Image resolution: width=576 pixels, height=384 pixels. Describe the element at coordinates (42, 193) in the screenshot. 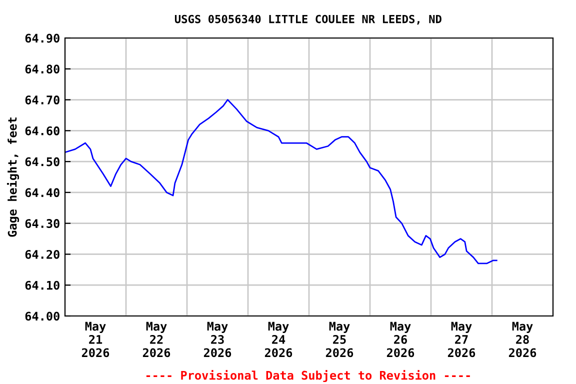

I see `y-tick-label: 64.40` at that location.